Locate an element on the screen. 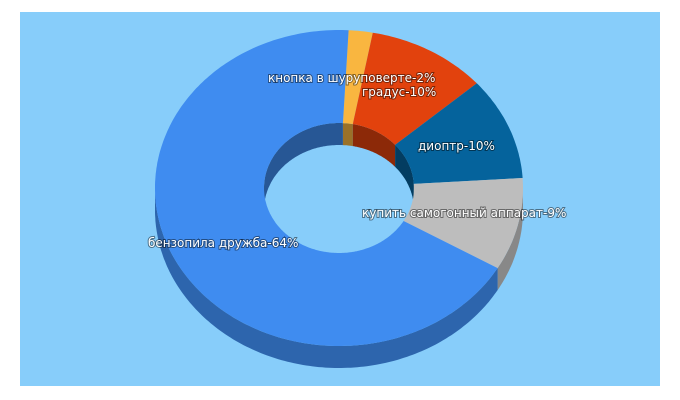  slice-label-category: купить самогонный аппарат is located at coordinates (452, 213).